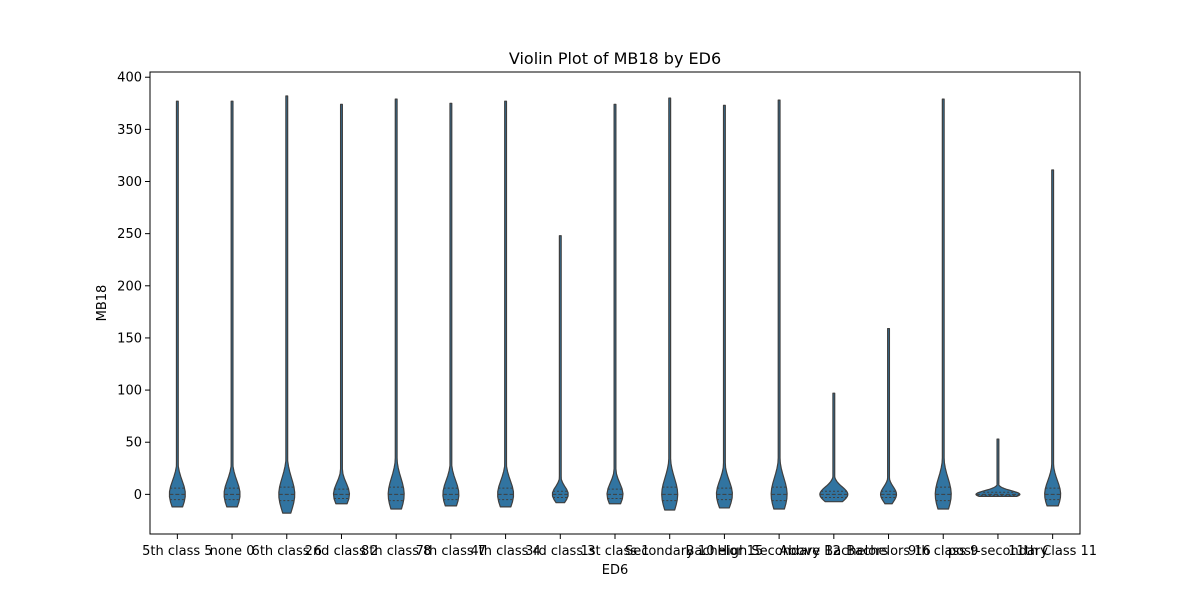 This screenshot has height=600, width=1200. What do you see at coordinates (129, 130) in the screenshot?
I see `y-tick-label: 350` at bounding box center [129, 130].